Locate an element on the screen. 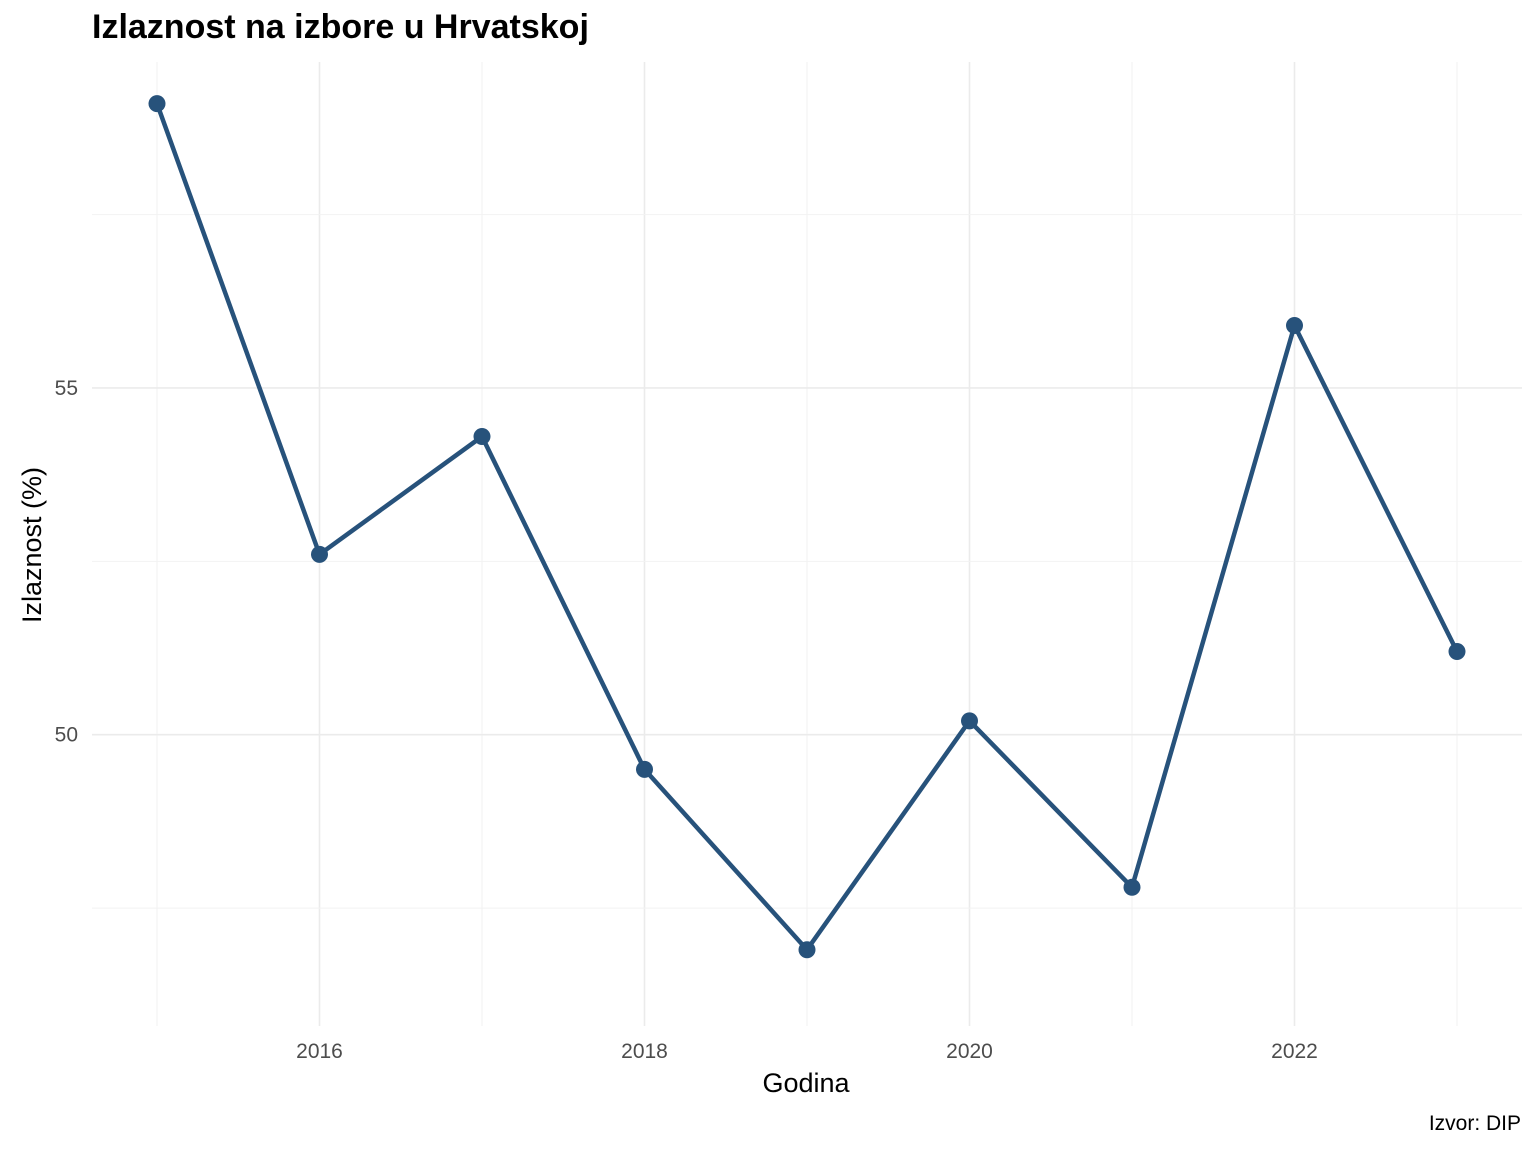  x-tick-label: 2020 is located at coordinates (969, 1051).